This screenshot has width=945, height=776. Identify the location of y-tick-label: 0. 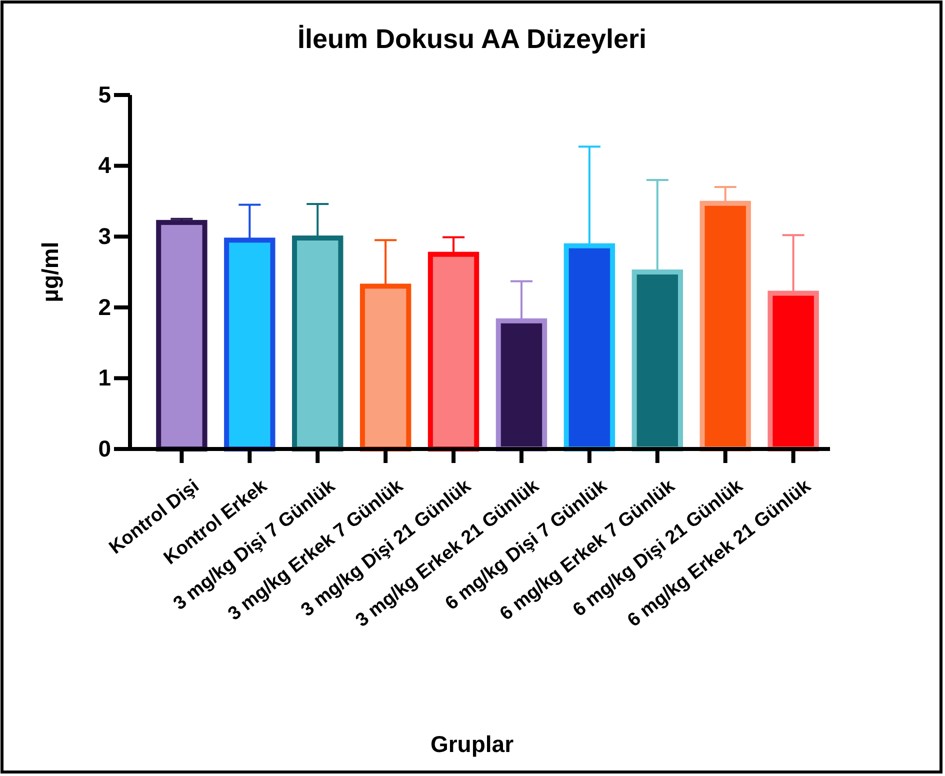
(104, 448).